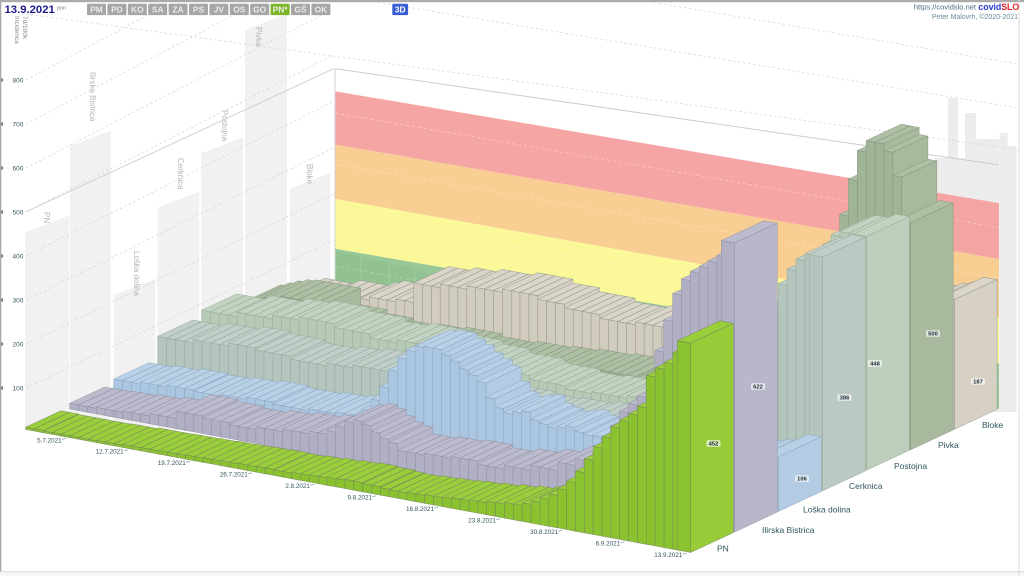 This screenshot has height=581, width=1024. Describe the element at coordinates (802, 480) in the screenshot. I see `svg-text: 106` at that location.